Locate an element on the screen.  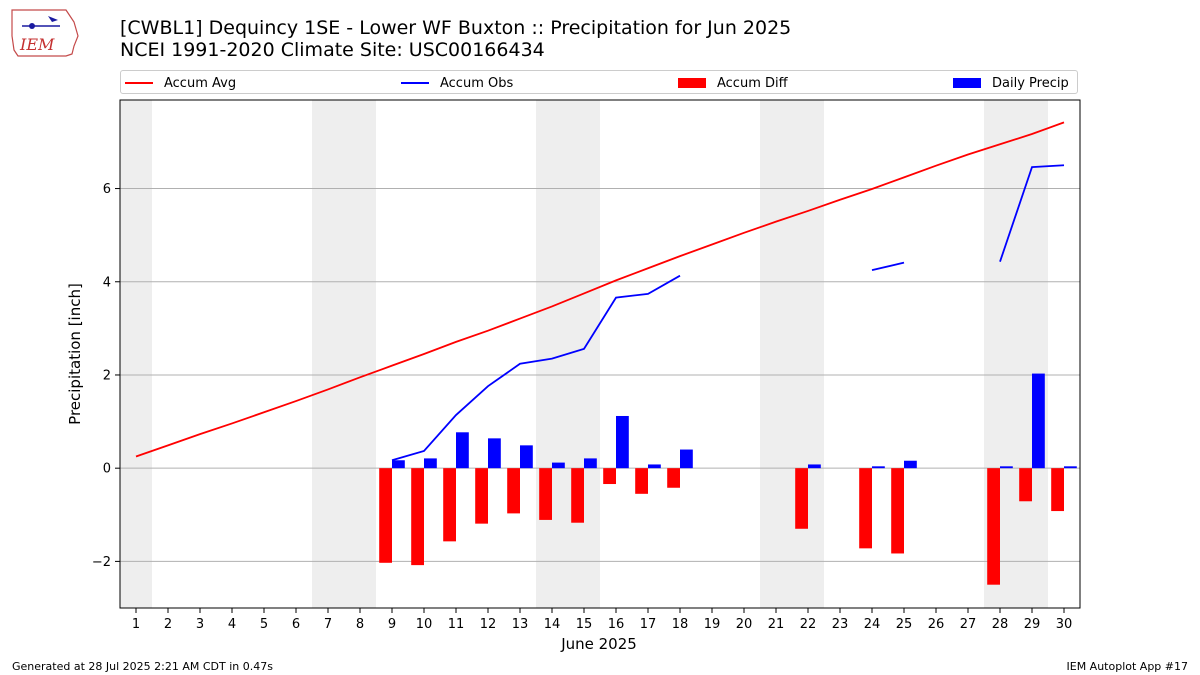
x-tick-label: 14 is located at coordinates (552, 624).